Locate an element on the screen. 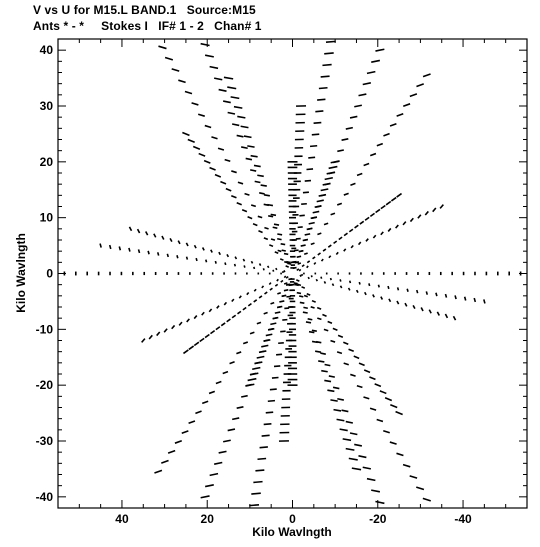 This screenshot has width=540, height=547. y-tick-label: -10 is located at coordinates (45, 329).